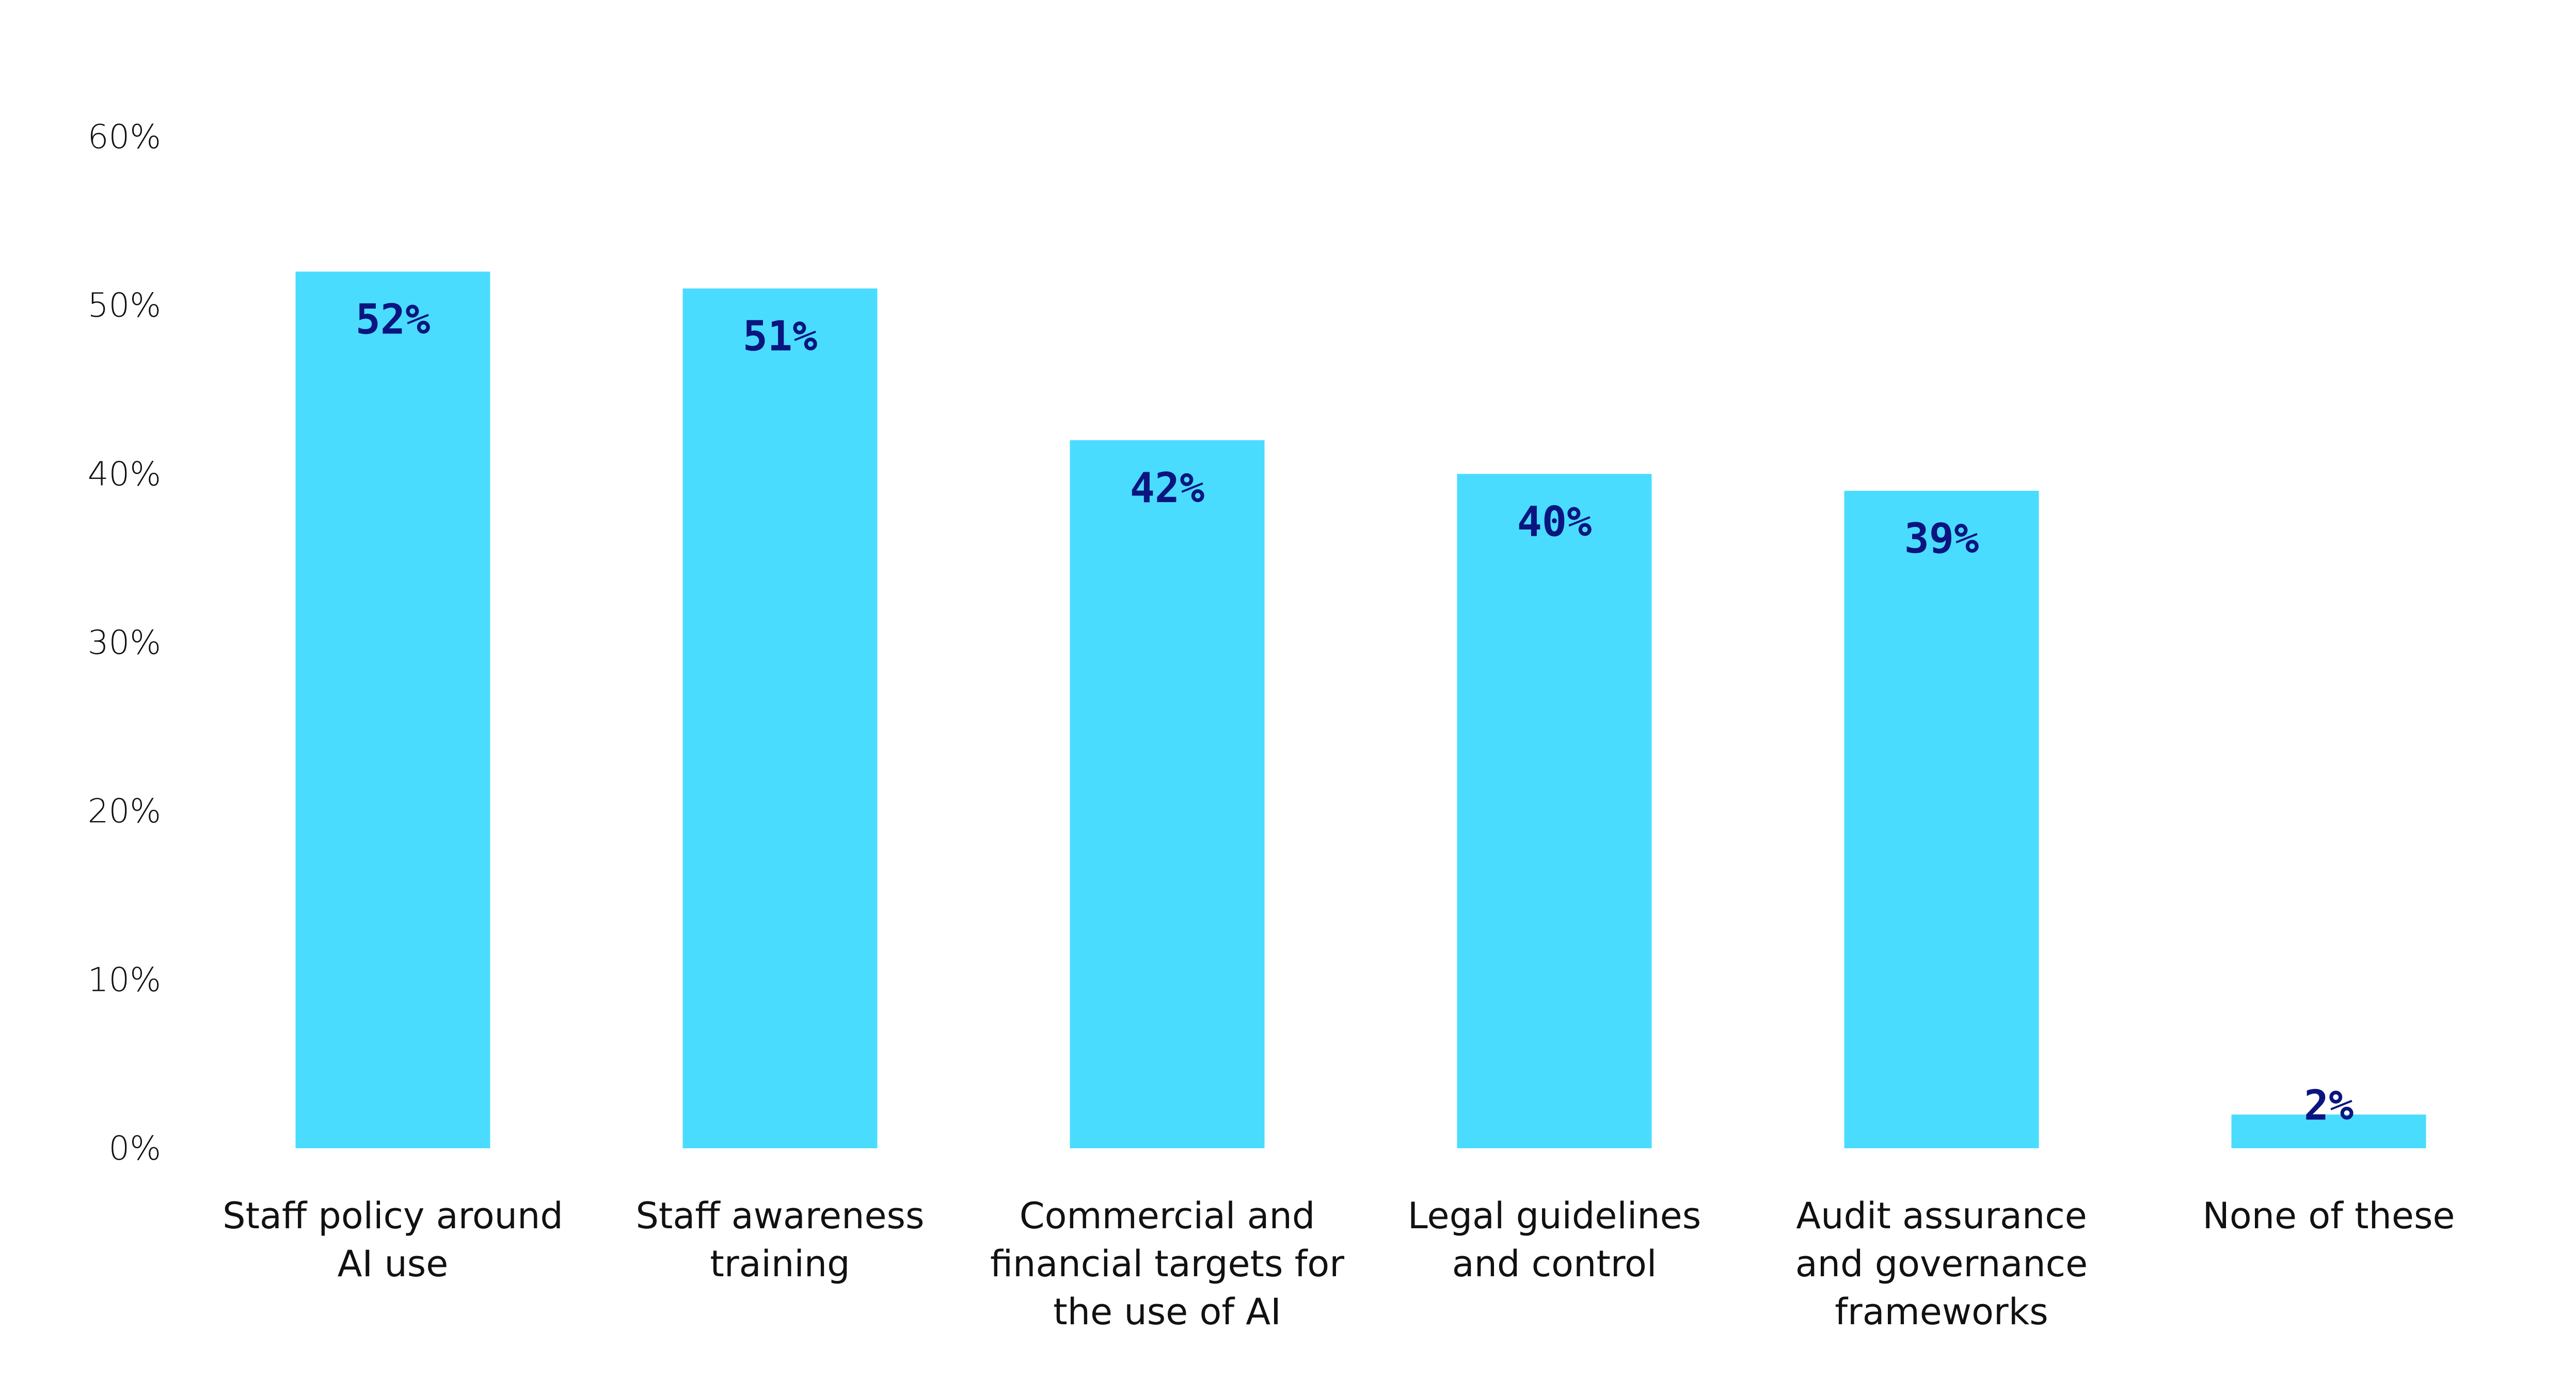 Image resolution: width=2576 pixels, height=1381 pixels. Describe the element at coordinates (393, 1264) in the screenshot. I see `x-category-label: AI use` at that location.